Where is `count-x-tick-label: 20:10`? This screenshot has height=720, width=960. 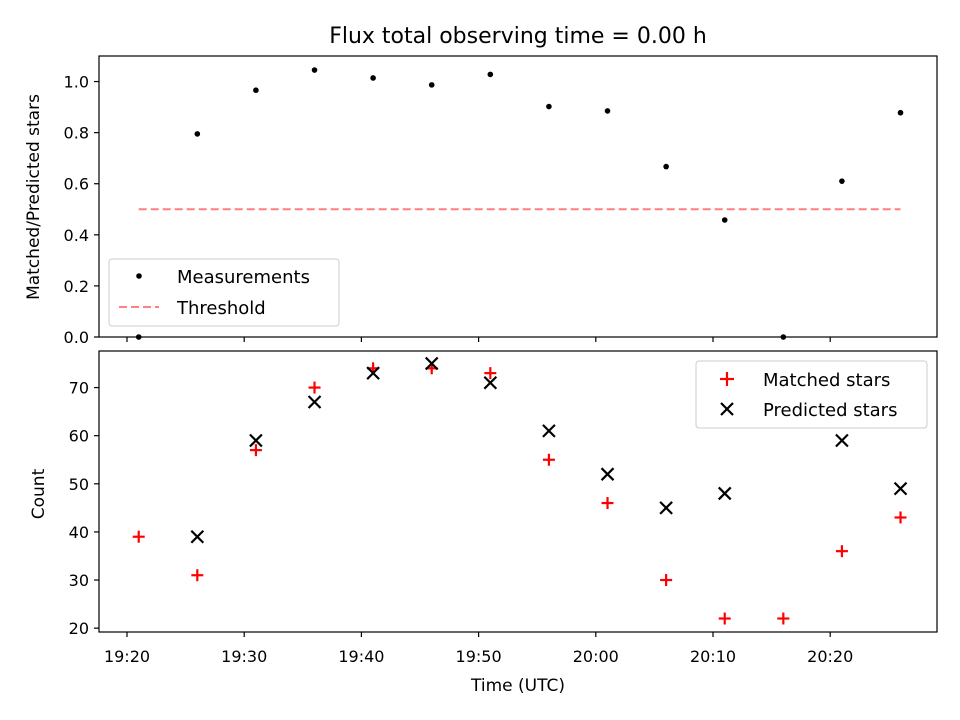
count-x-tick-label: 20:10 is located at coordinates (713, 656).